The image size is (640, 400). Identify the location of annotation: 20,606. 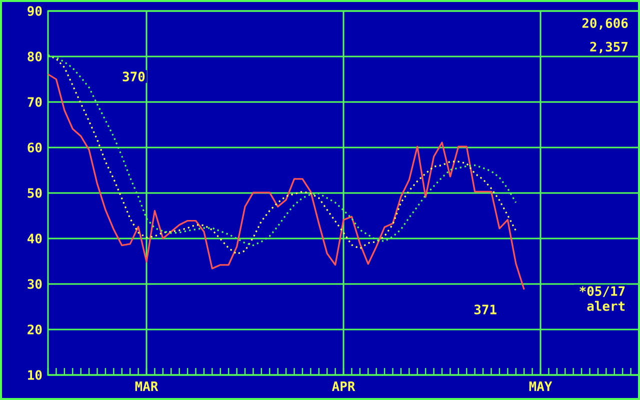
(605, 24).